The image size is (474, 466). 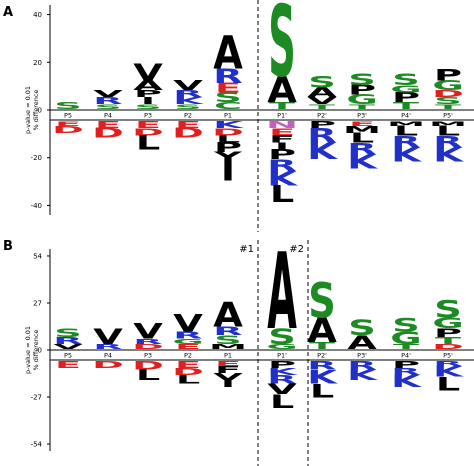 I want to click on position-label: P1, so click(x=228, y=116).